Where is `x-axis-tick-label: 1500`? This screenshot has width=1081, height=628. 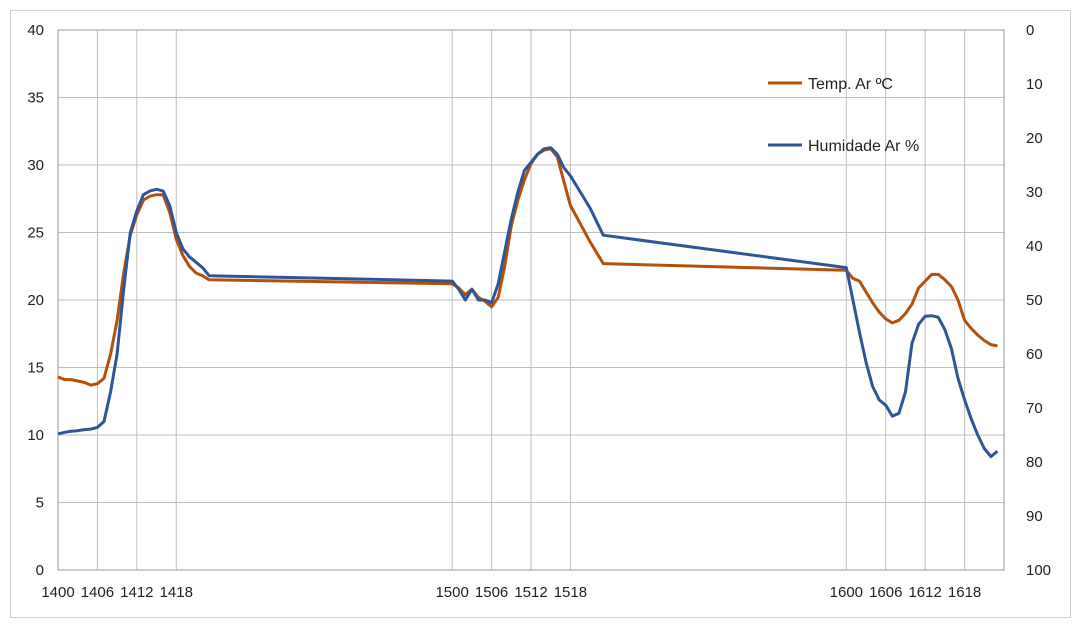 x-axis-tick-label: 1500 is located at coordinates (451, 592).